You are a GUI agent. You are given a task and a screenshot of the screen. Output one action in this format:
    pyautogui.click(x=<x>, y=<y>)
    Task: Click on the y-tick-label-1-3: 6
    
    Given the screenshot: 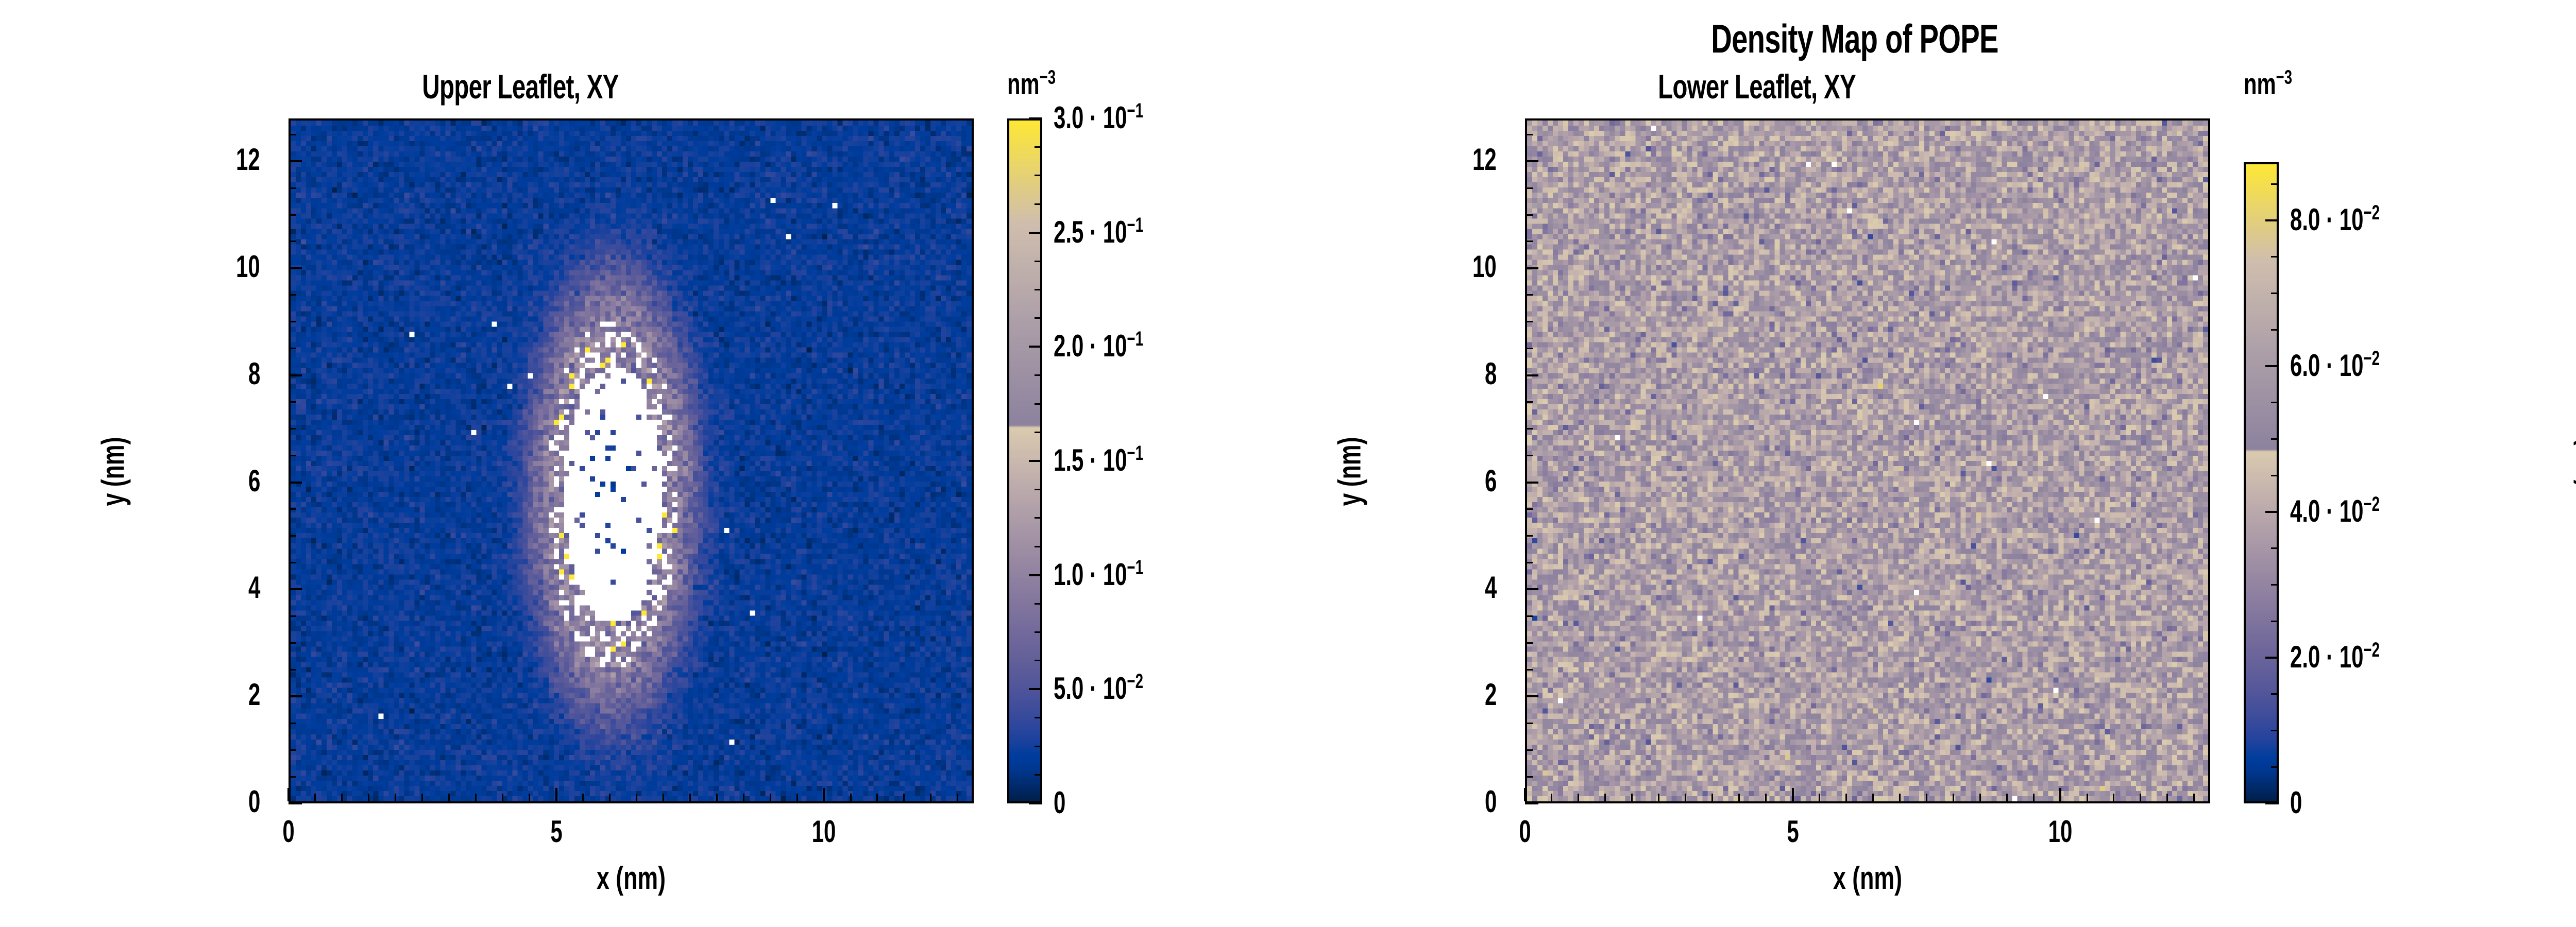 What is the action you would take?
    pyautogui.click(x=1490, y=481)
    